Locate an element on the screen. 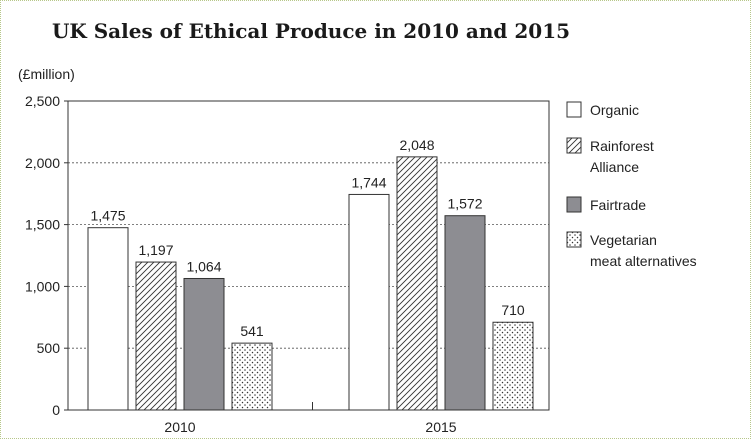  legend-label-vegetarian-meat-alternatives: meat alternatives is located at coordinates (643, 261).